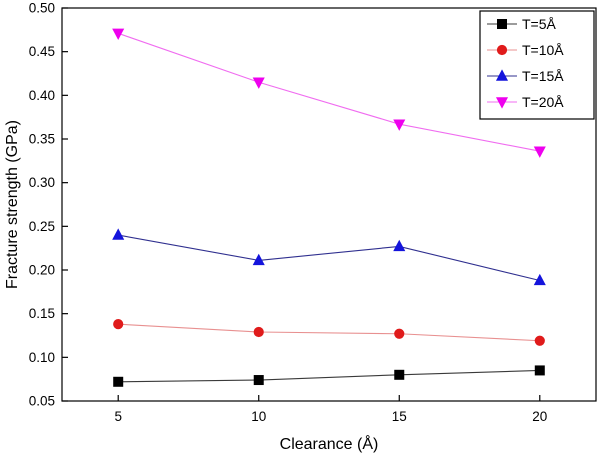 The height and width of the screenshot is (459, 606). I want to click on y-tick-label: 0.35, so click(42, 139).